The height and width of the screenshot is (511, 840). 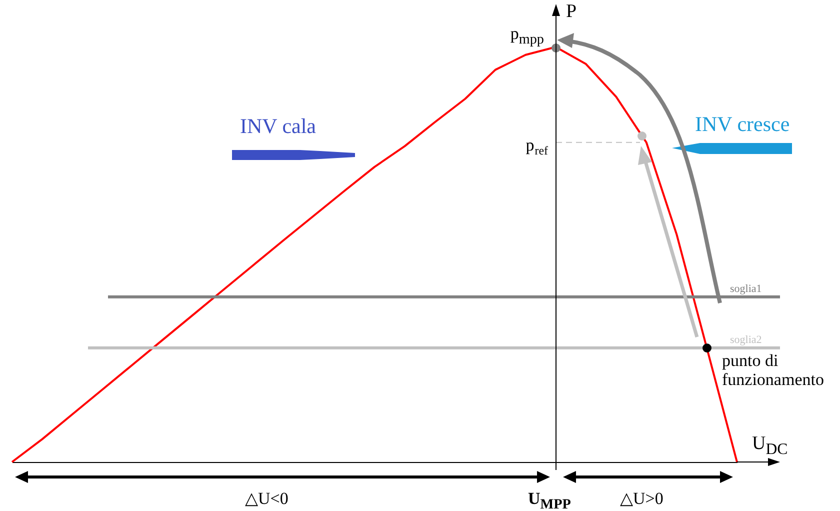 I want to click on ref-line-label: soglia1, so click(x=746, y=288).